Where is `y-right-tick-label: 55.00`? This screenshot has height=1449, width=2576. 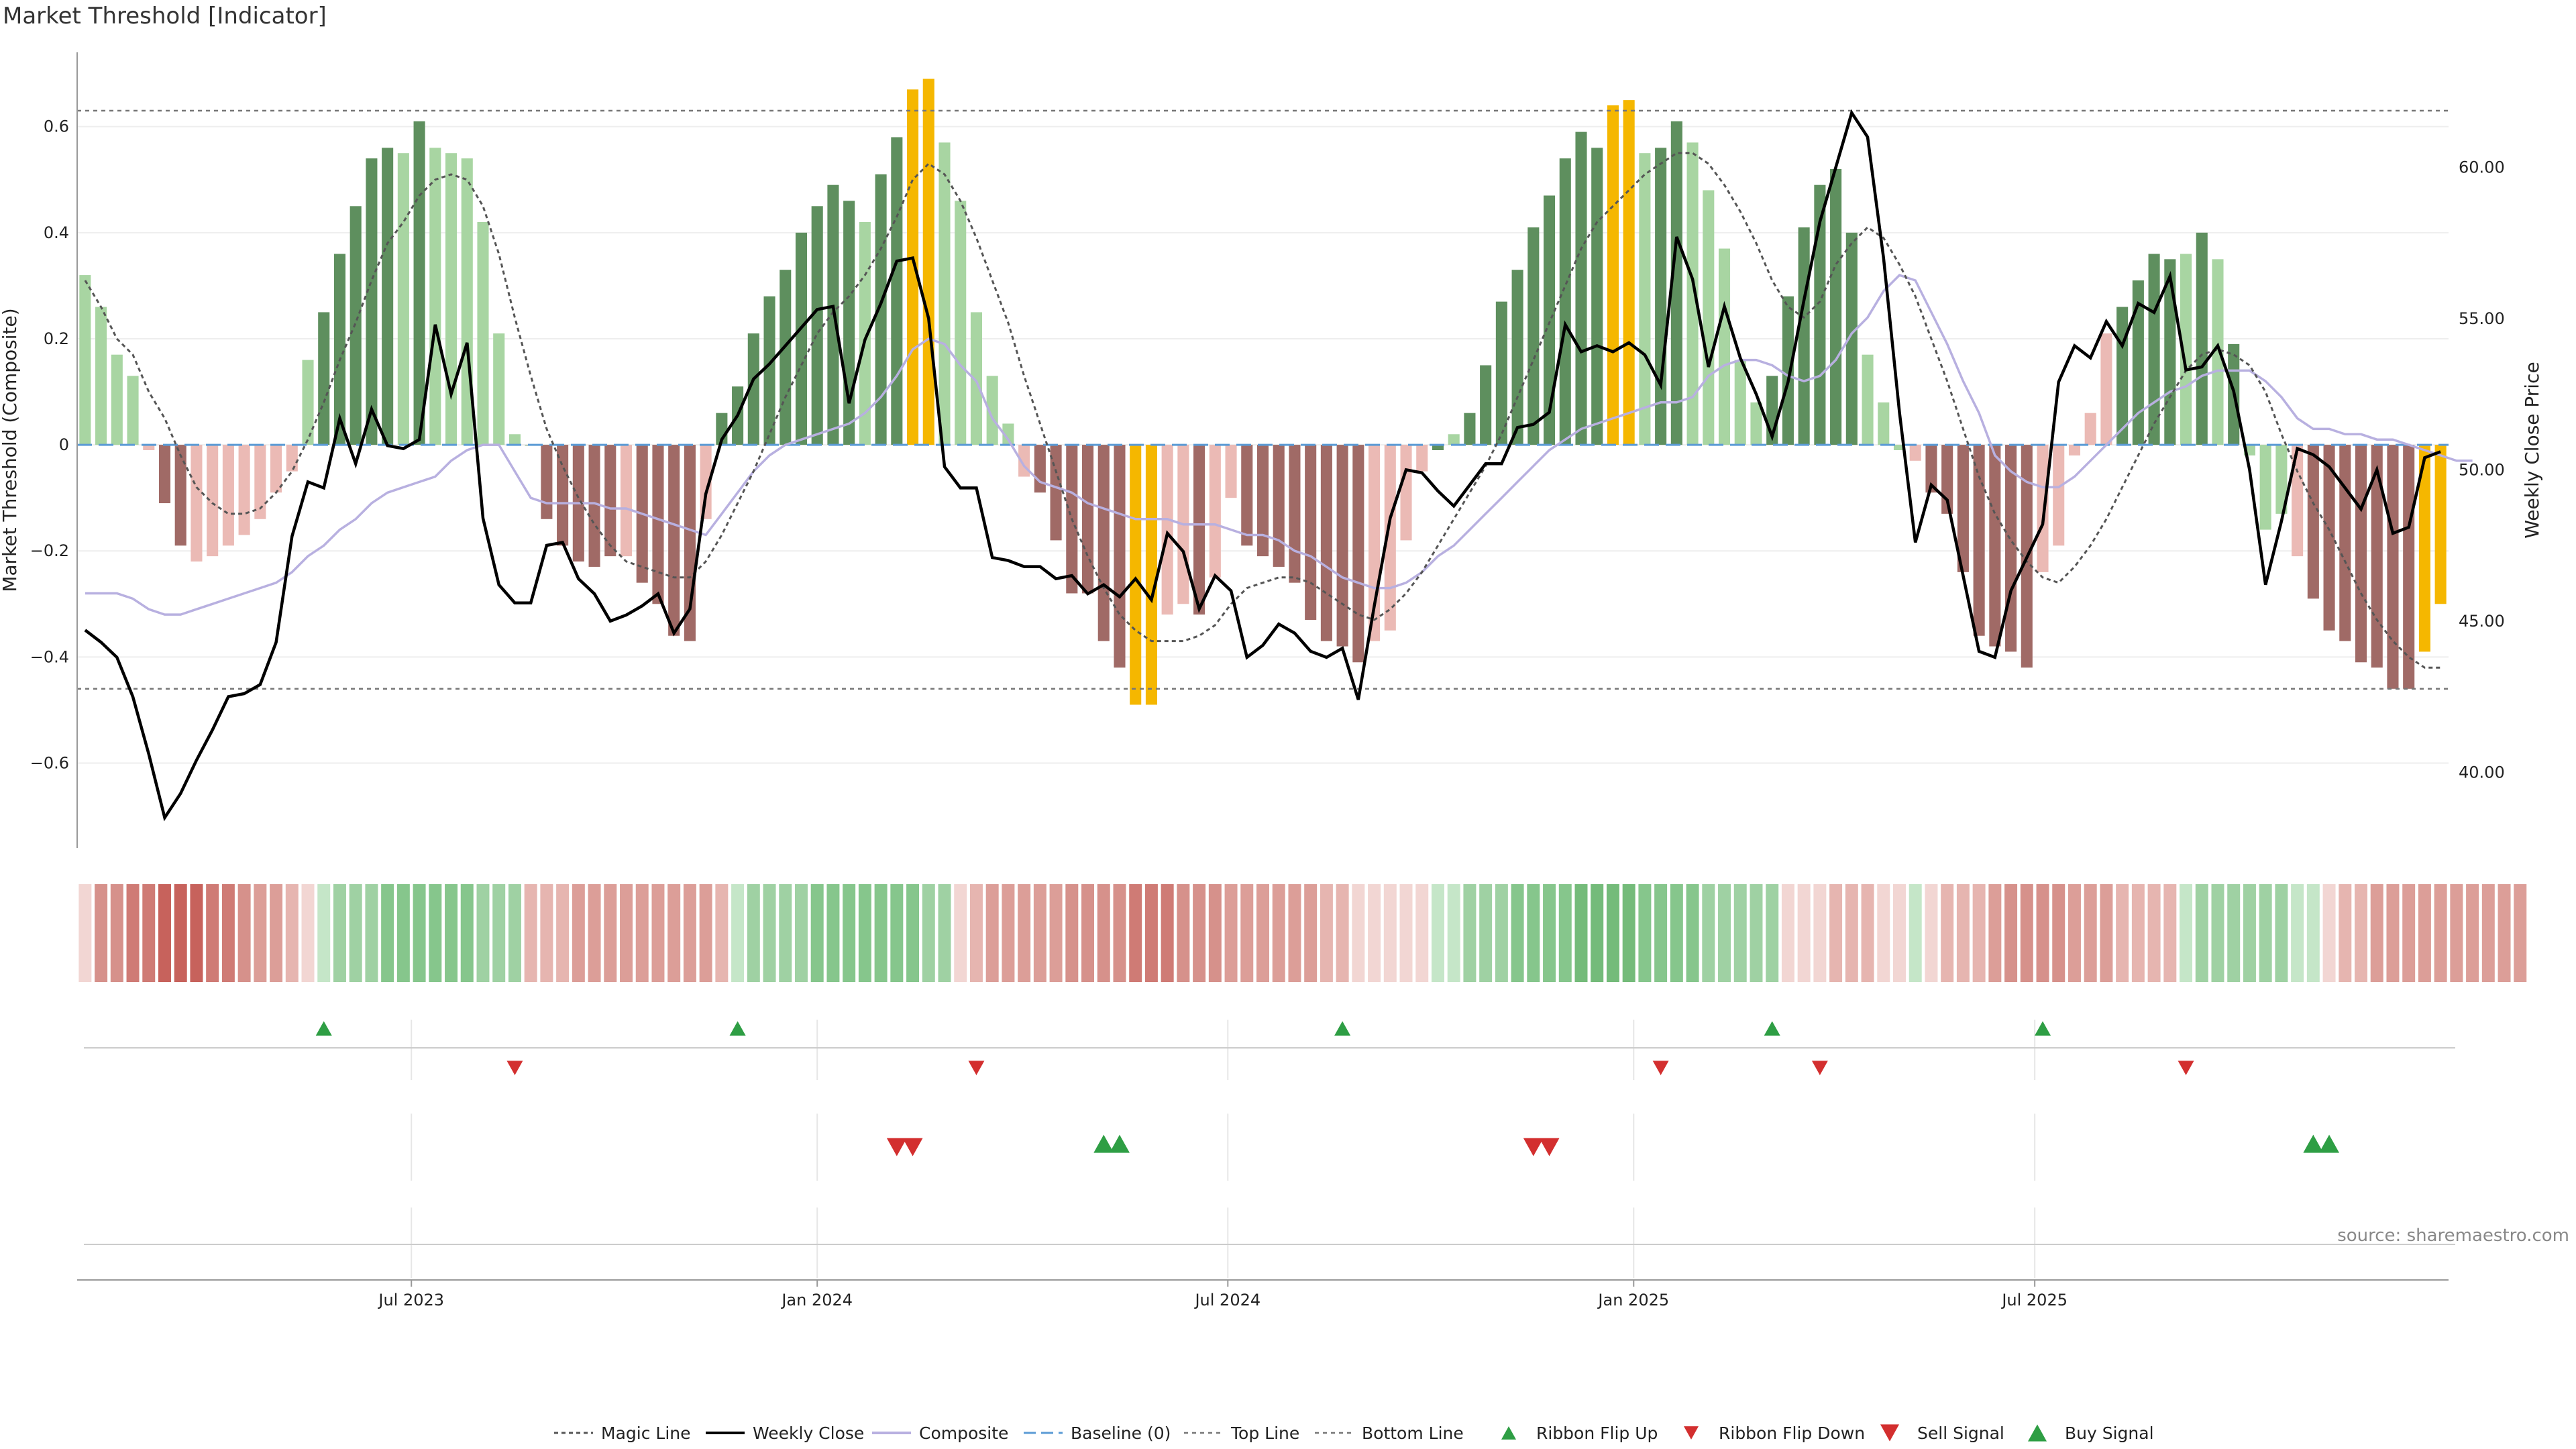 y-right-tick-label: 55.00 is located at coordinates (2482, 318).